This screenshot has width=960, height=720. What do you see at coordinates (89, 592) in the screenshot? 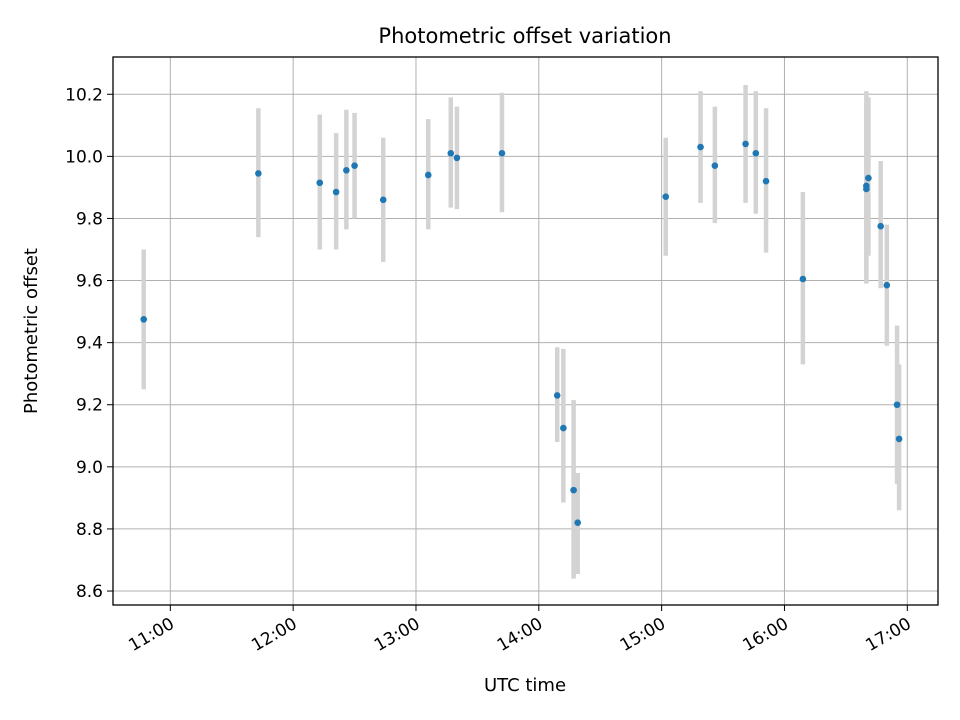
I see `y-tick-label: 8.6` at bounding box center [89, 592].